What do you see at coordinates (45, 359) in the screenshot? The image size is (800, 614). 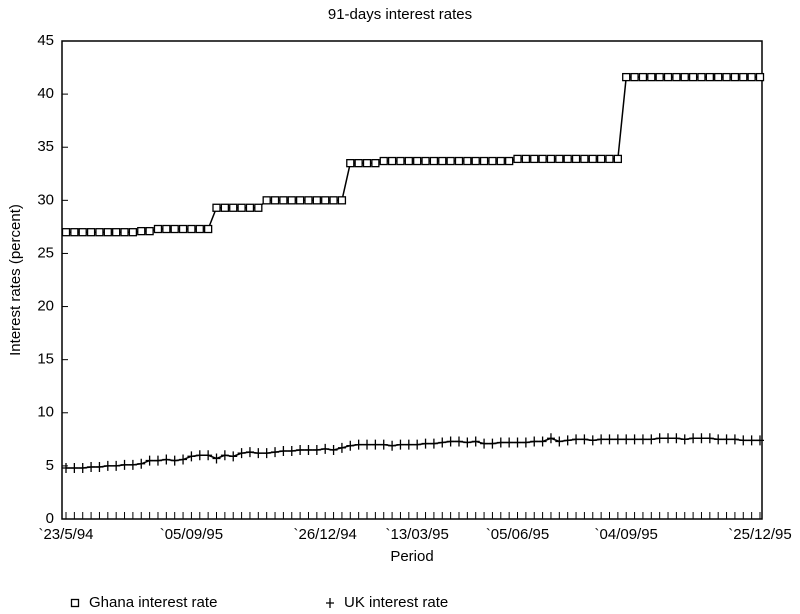 I see `y-tick-label: 15` at bounding box center [45, 359].